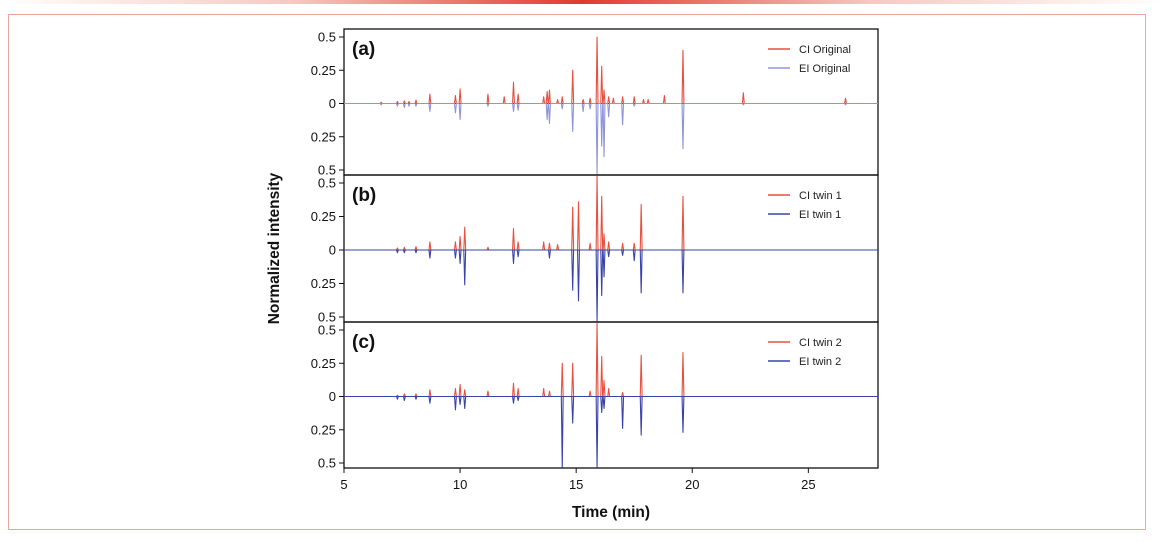 This screenshot has width=1164, height=542. Describe the element at coordinates (343, 484) in the screenshot. I see `x-tick-label: 5` at that location.